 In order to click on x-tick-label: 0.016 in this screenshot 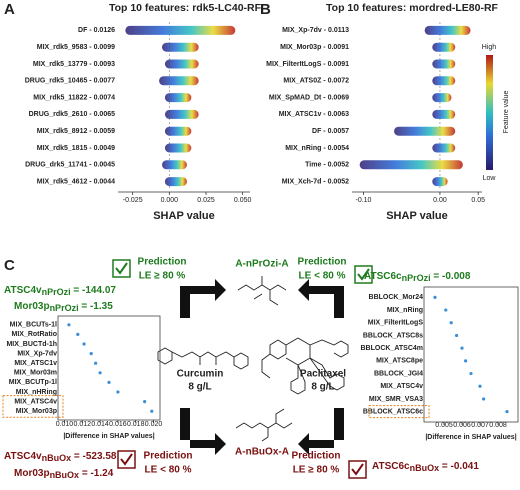, I will do `click(118, 424)`.